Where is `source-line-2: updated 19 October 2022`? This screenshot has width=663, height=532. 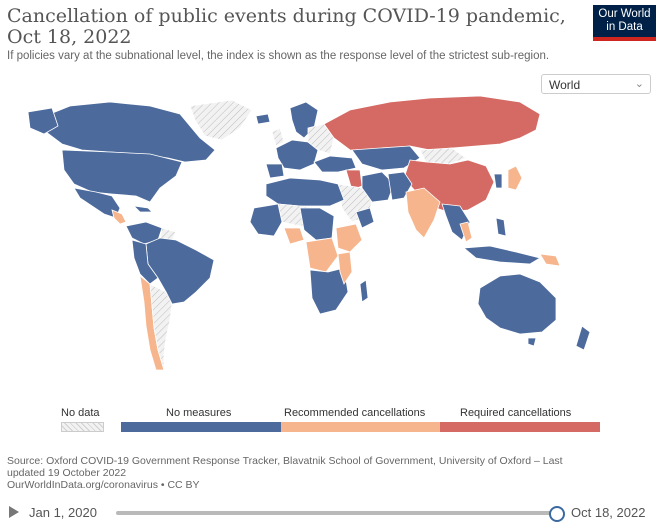 source-line-2: updated 19 October 2022 is located at coordinates (67, 473).